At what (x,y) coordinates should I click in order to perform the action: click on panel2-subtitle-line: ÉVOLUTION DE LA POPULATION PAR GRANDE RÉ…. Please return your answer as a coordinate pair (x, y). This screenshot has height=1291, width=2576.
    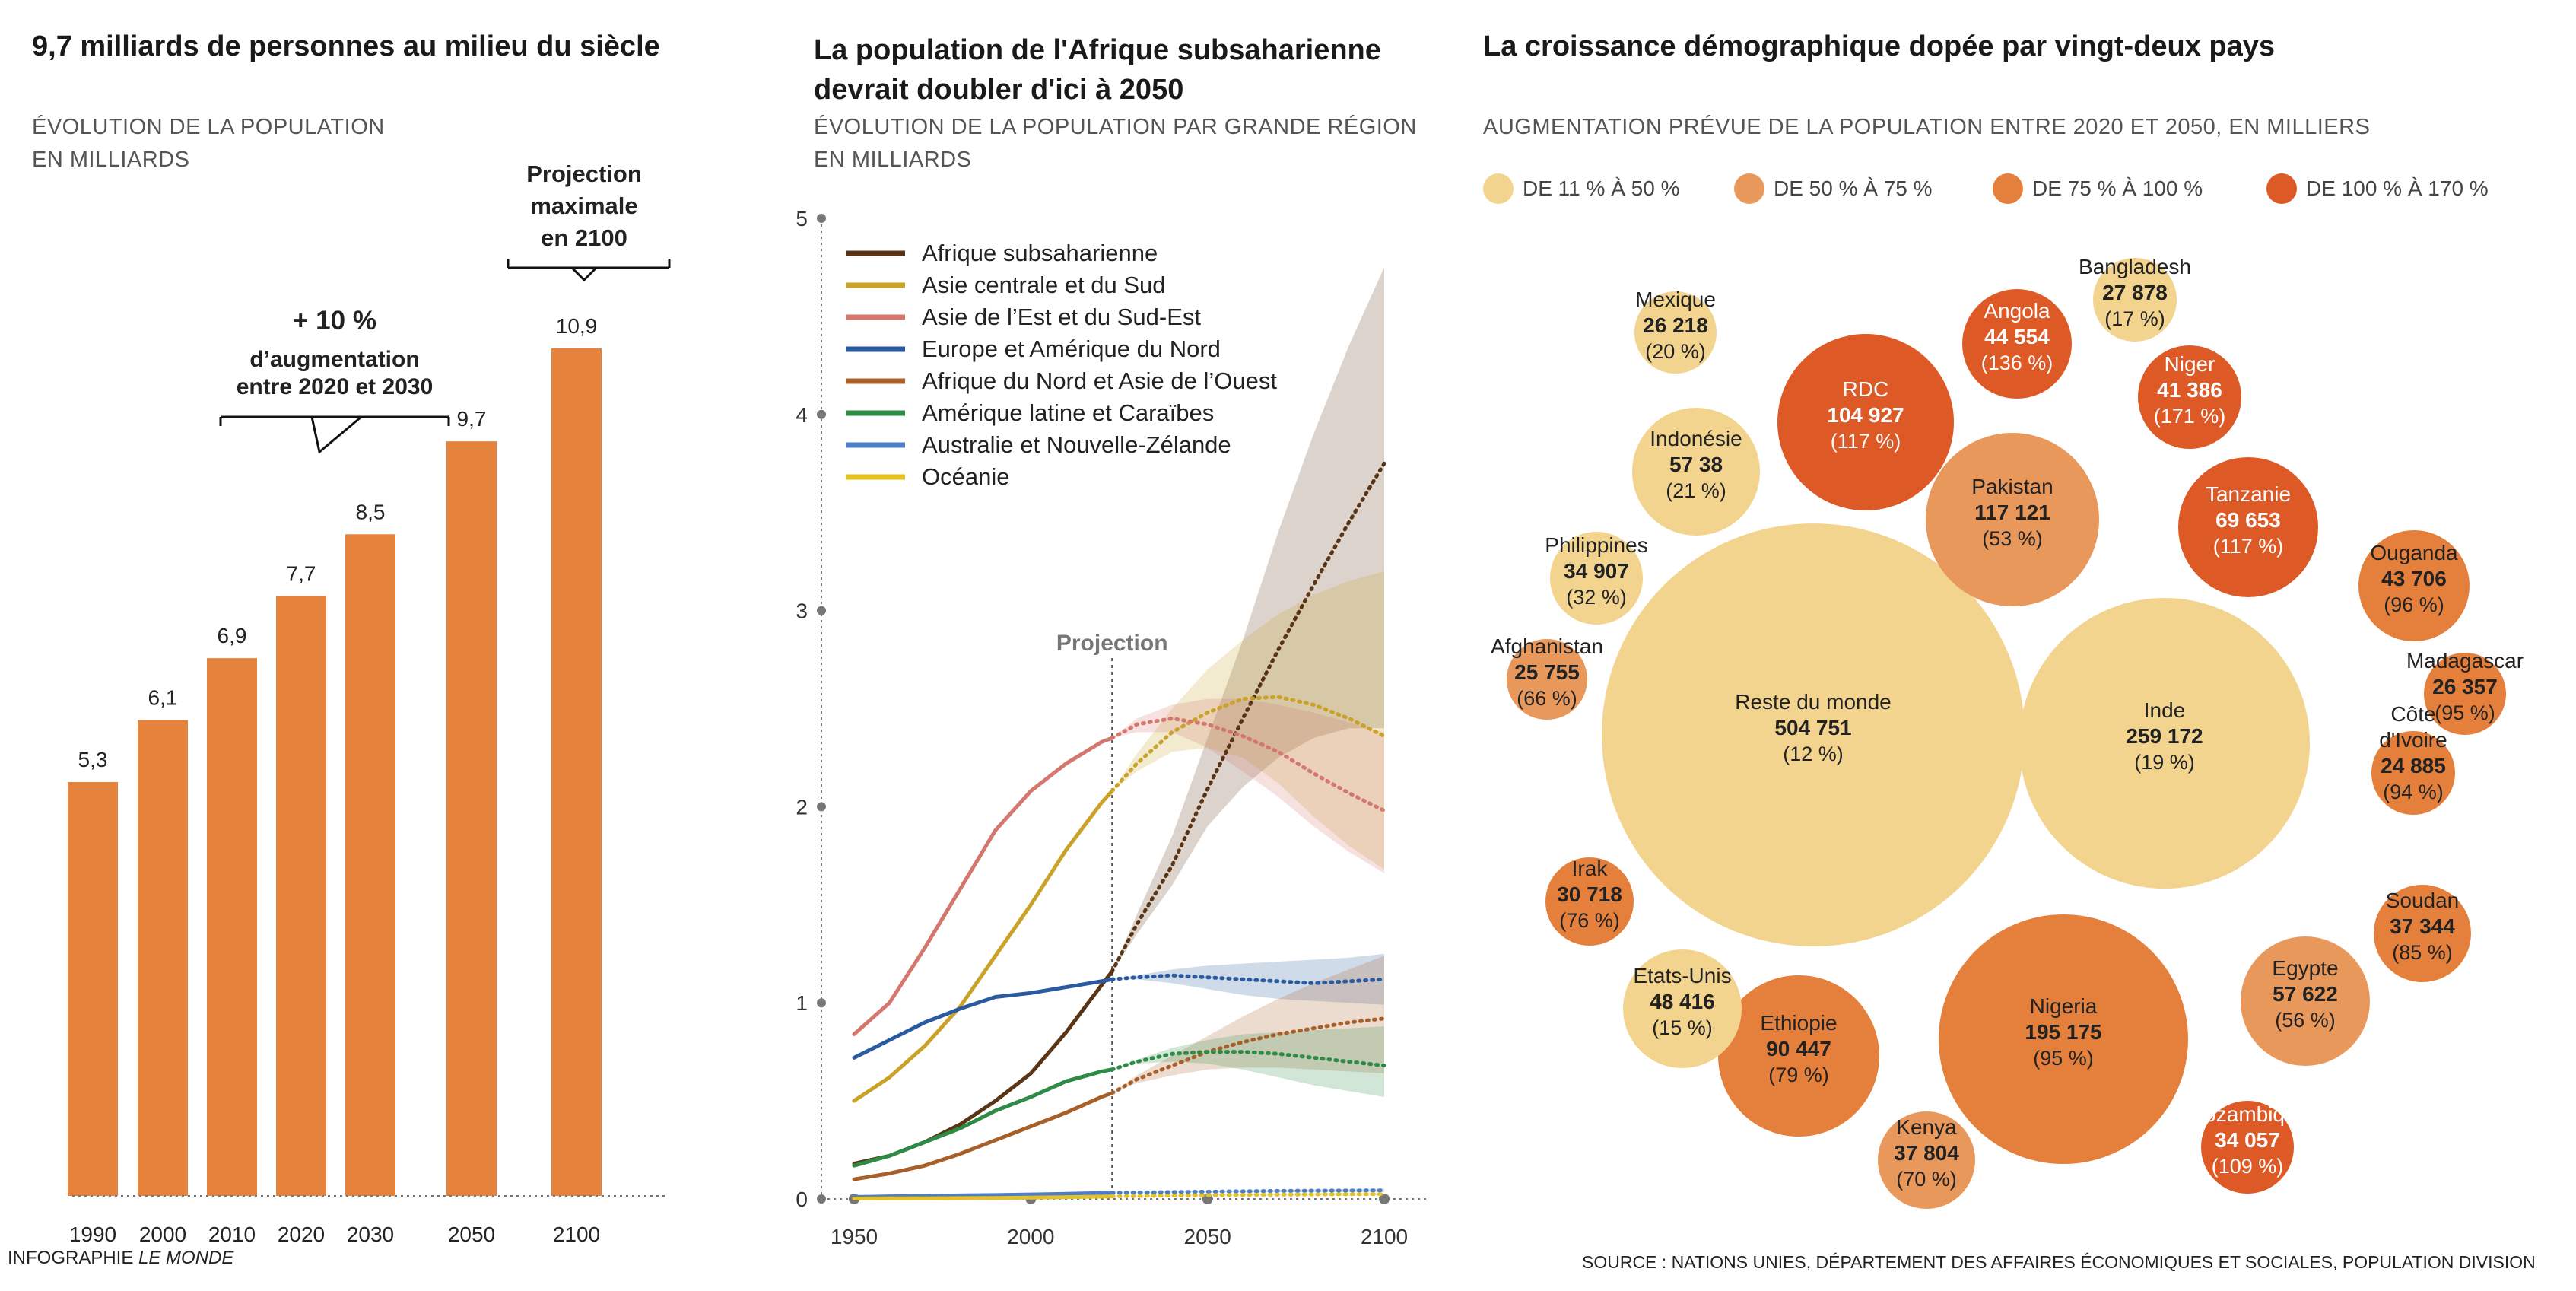
    Looking at the image, I should click on (1115, 127).